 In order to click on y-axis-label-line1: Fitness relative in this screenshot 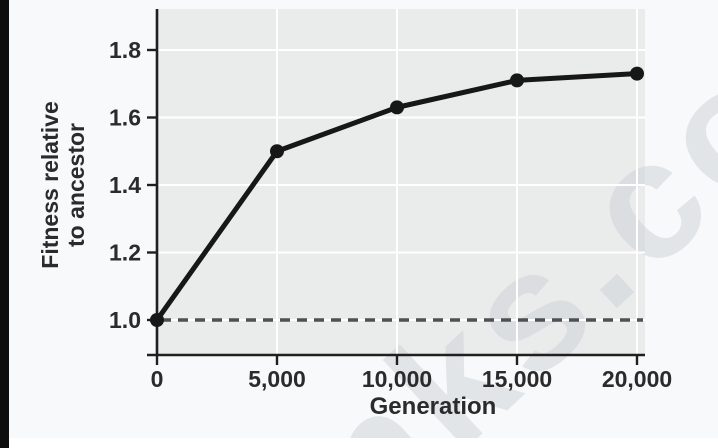, I will do `click(50, 184)`.